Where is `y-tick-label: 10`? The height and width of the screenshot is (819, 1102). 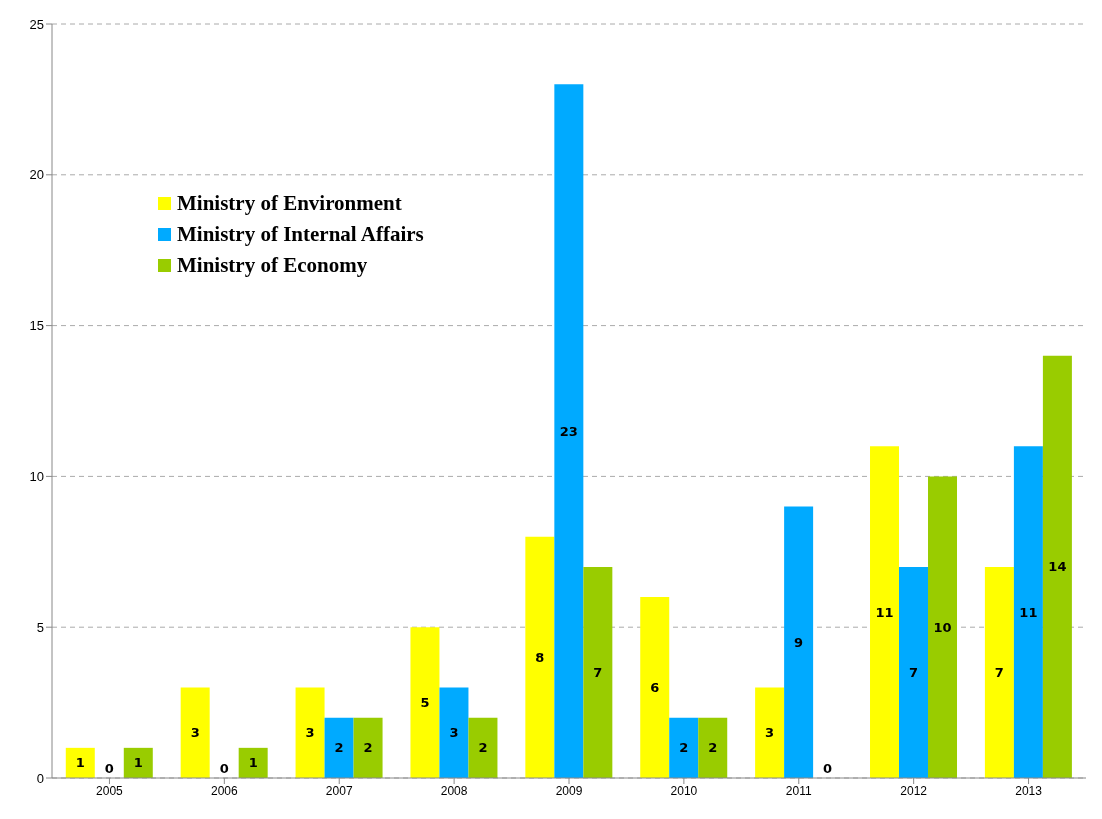
y-tick-label: 10 is located at coordinates (36, 477).